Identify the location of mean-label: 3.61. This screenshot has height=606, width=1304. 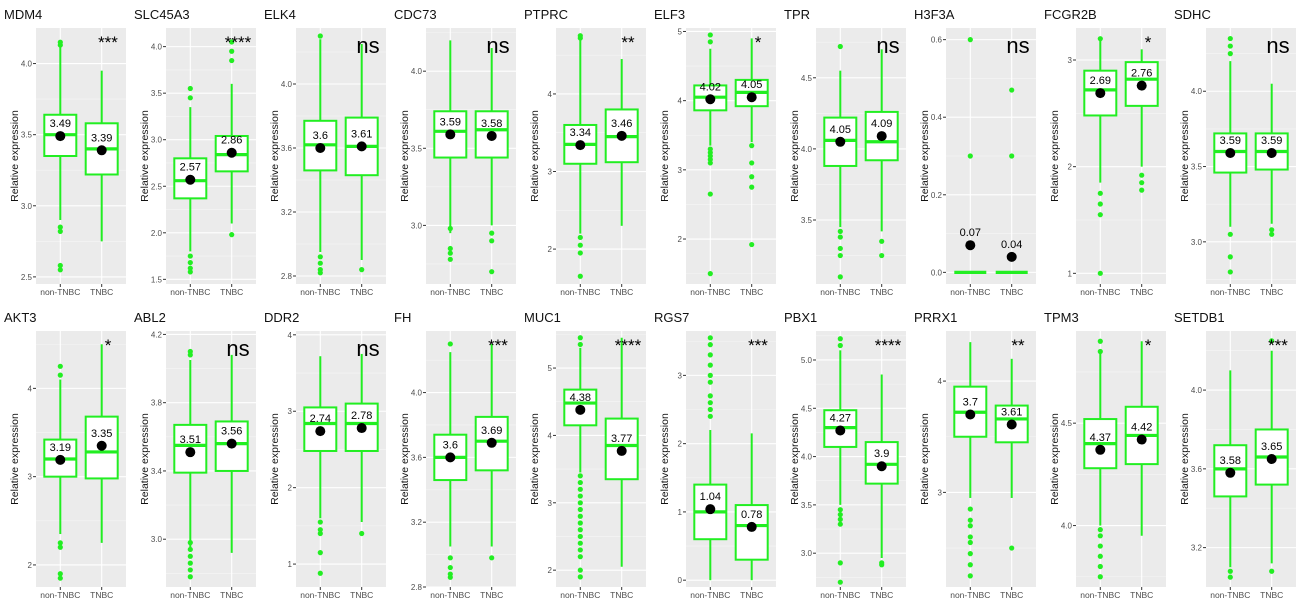
(1011, 412).